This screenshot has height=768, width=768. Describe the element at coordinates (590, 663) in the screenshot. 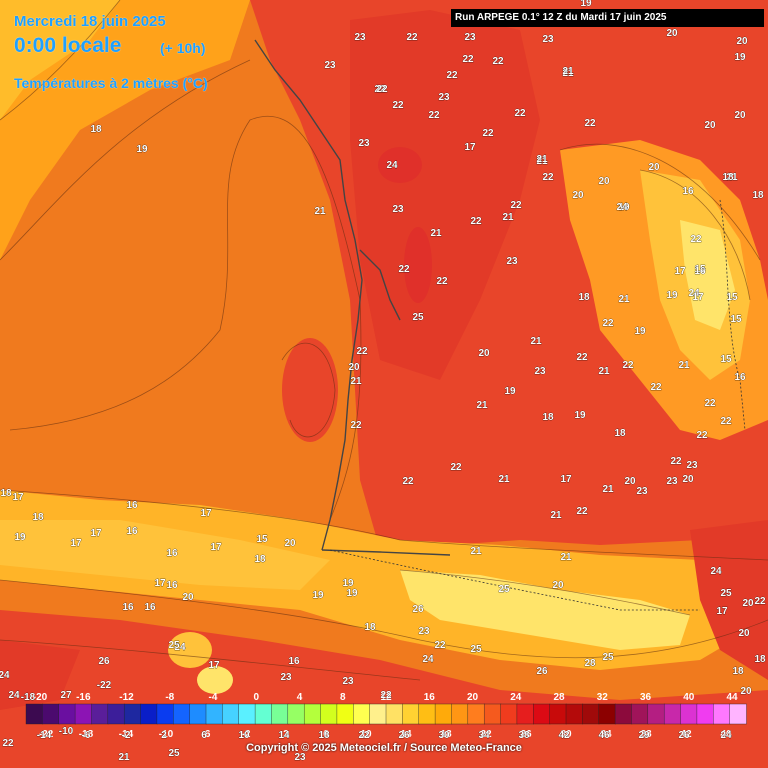

I see `temperature-value-label: 28` at that location.